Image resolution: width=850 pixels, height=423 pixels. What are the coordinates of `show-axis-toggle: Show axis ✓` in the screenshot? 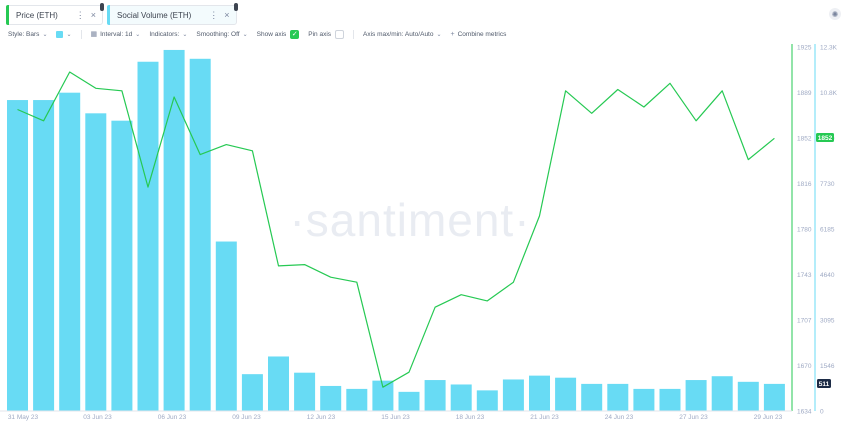 It's located at (278, 34).